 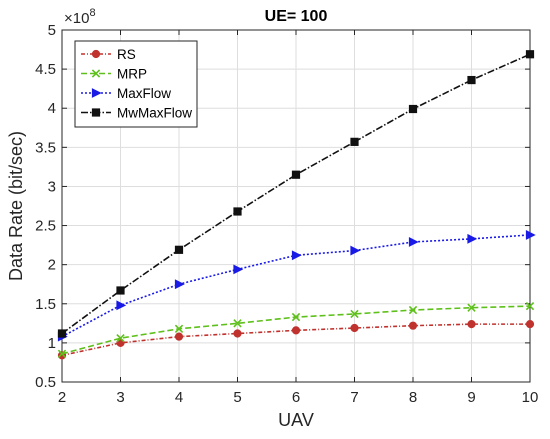 What do you see at coordinates (471, 397) in the screenshot?
I see `x-tick-label: 9` at bounding box center [471, 397].